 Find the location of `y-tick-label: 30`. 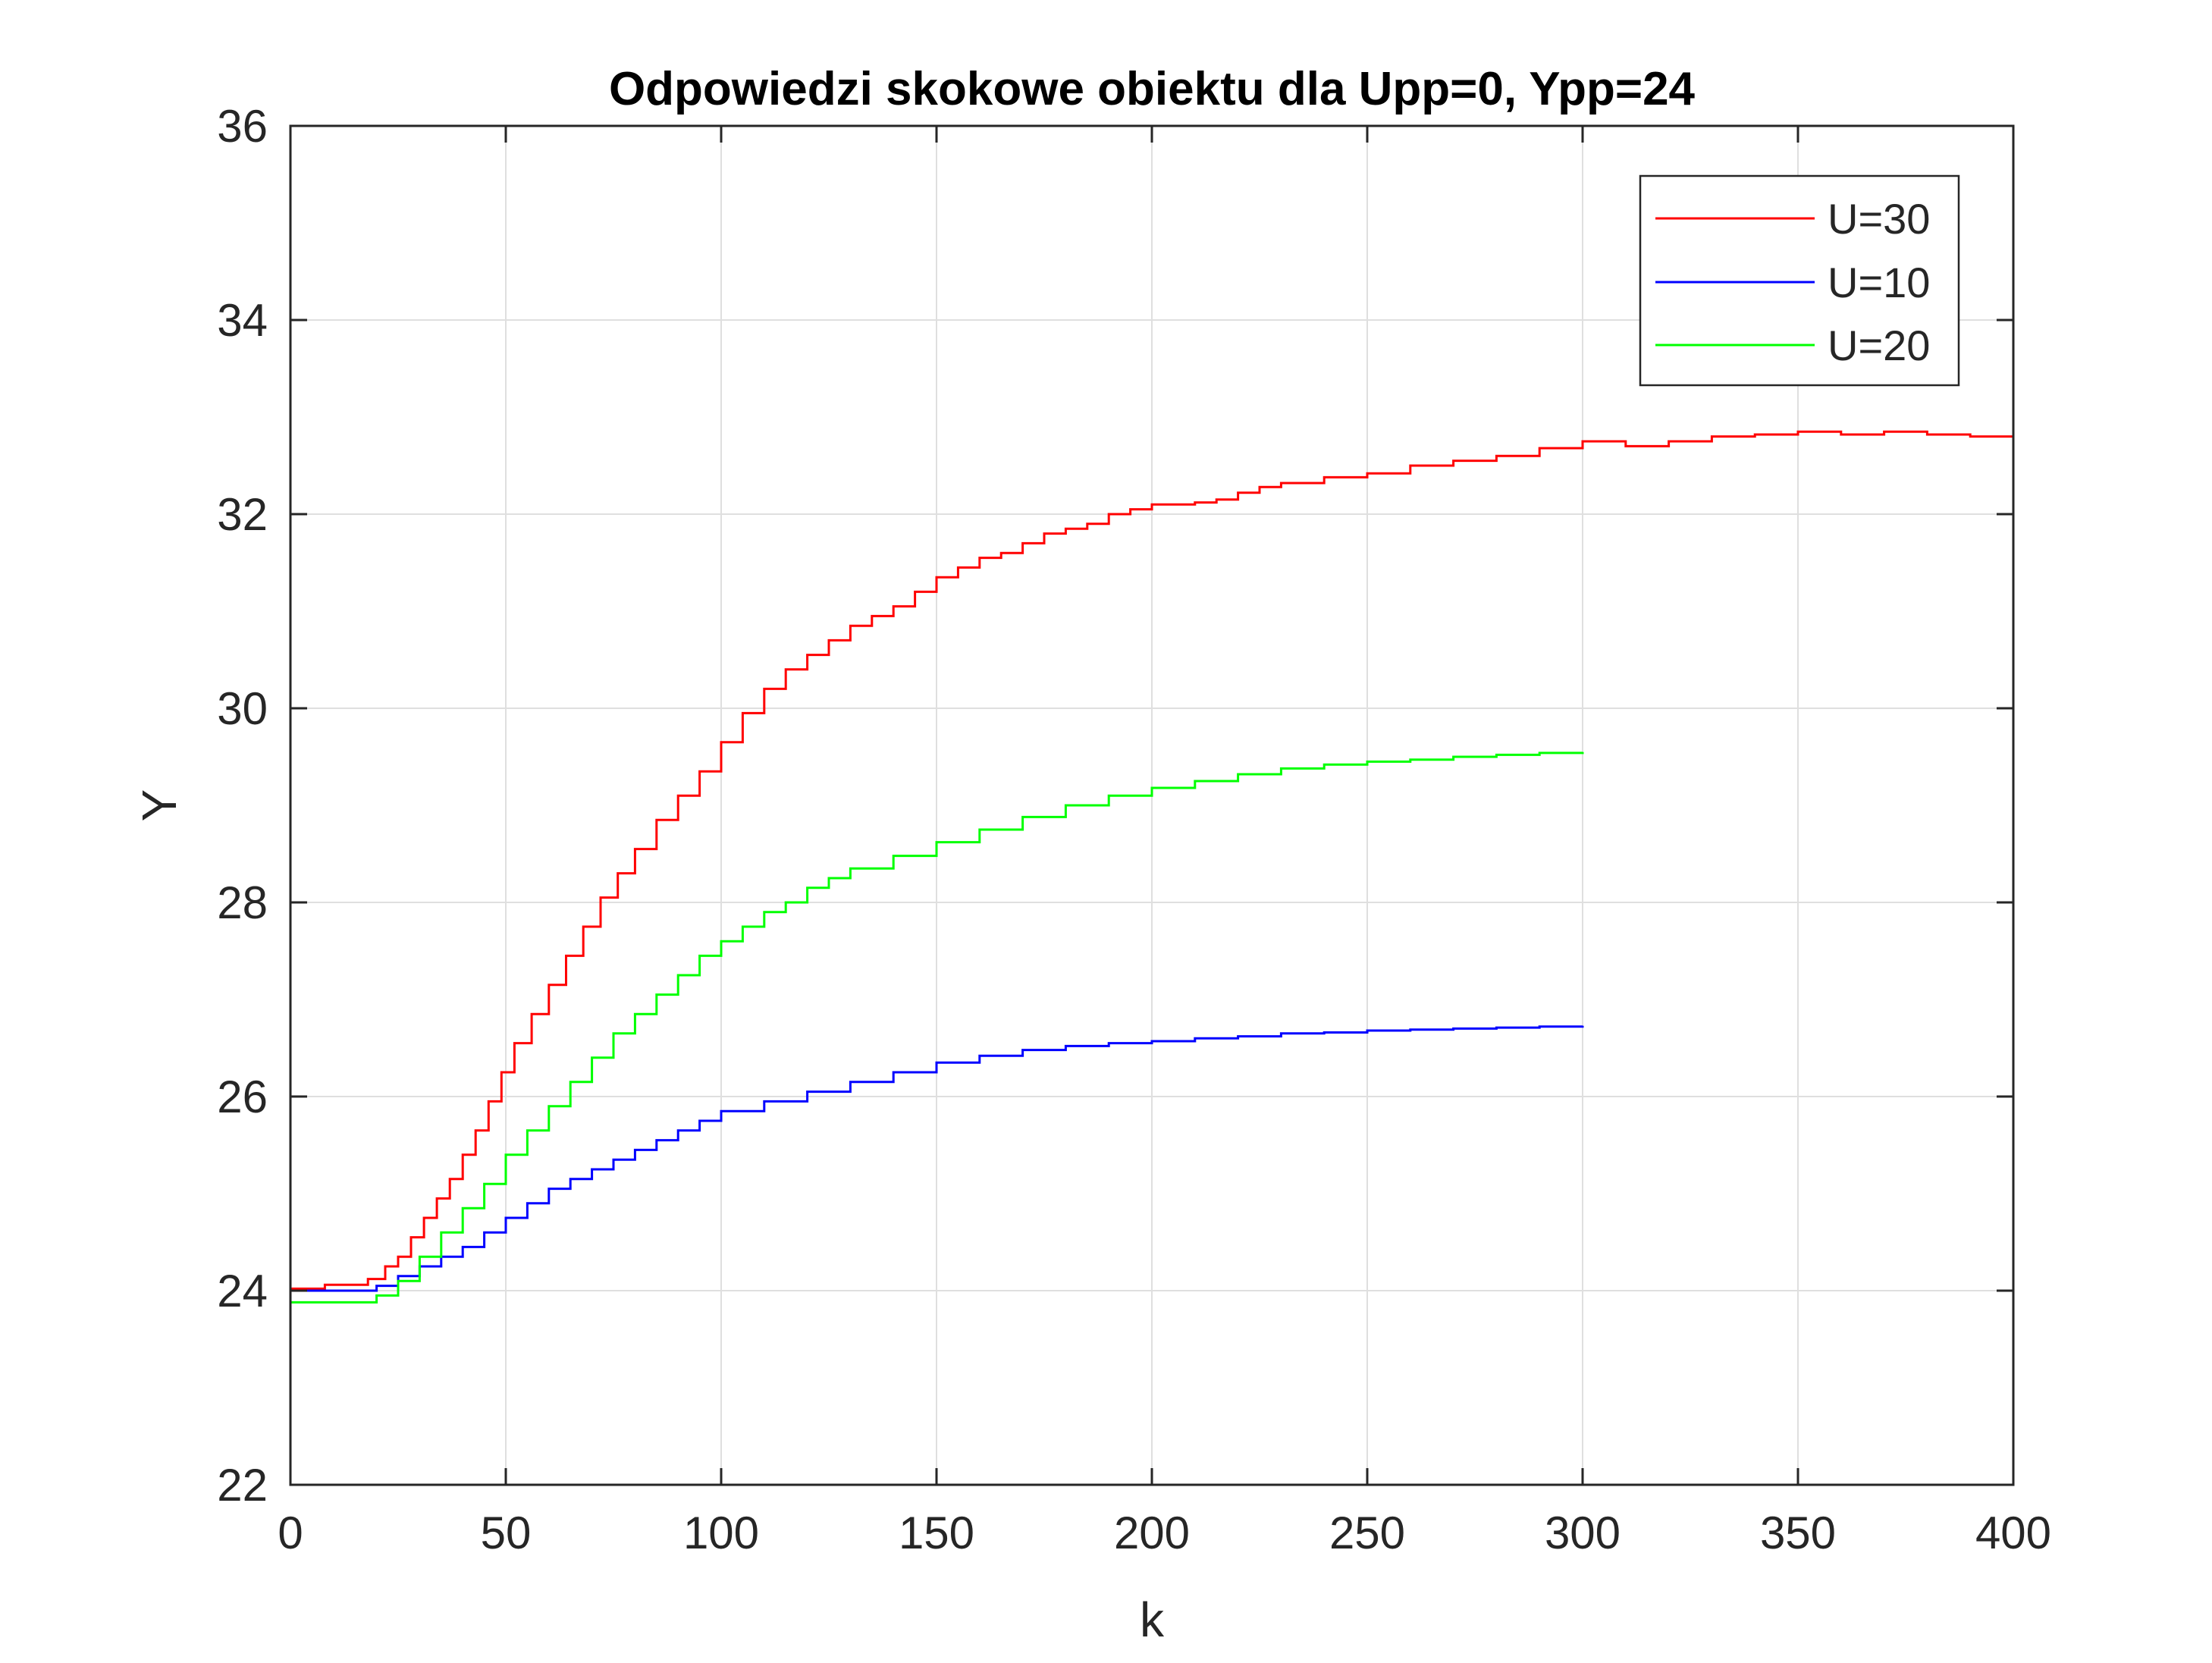

y-tick-label: 30 is located at coordinates (242, 708).